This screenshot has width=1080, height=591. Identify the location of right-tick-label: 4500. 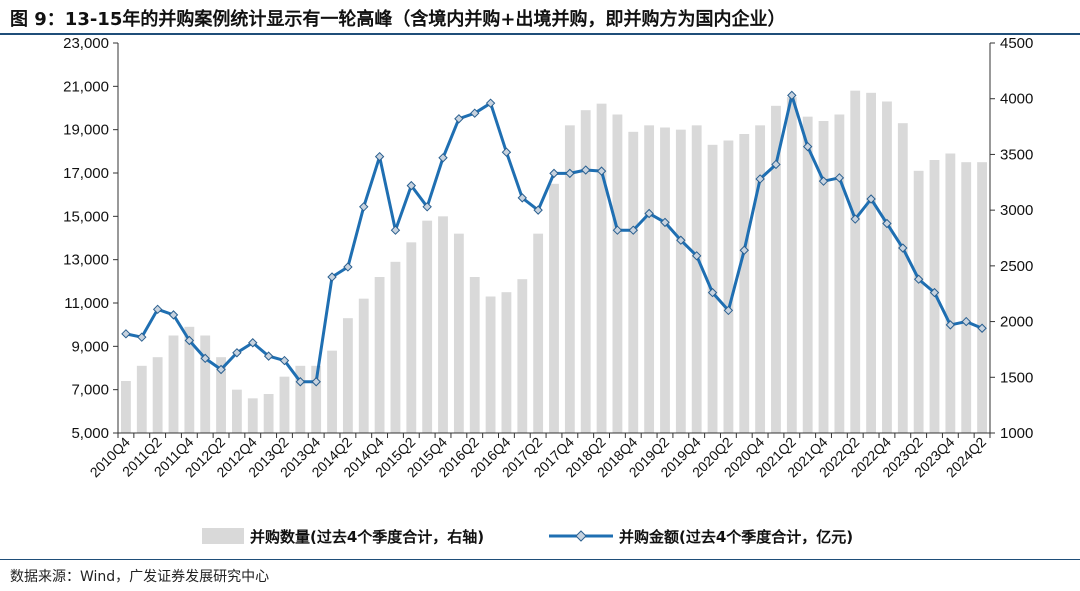
(1016, 43).